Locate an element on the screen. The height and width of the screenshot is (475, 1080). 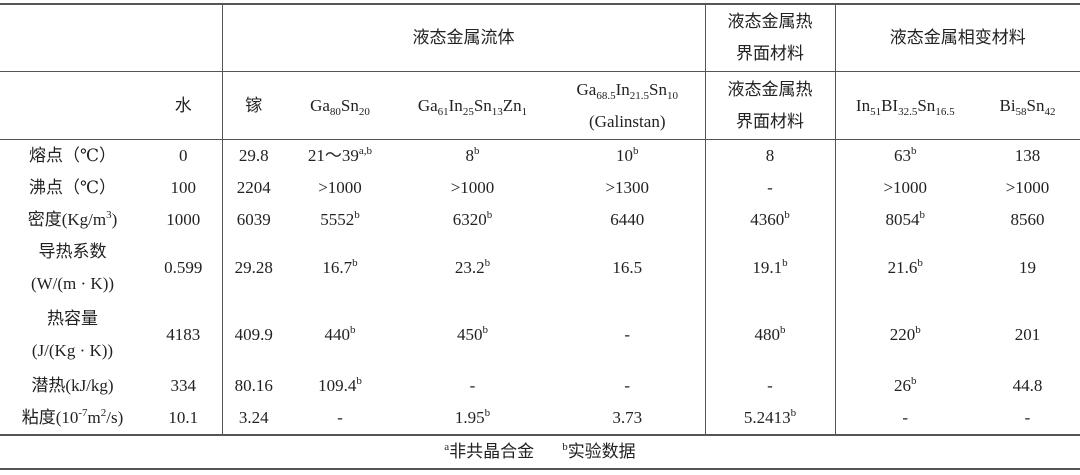
row-label-line: (W/(m · K)) is located at coordinates (72, 284).